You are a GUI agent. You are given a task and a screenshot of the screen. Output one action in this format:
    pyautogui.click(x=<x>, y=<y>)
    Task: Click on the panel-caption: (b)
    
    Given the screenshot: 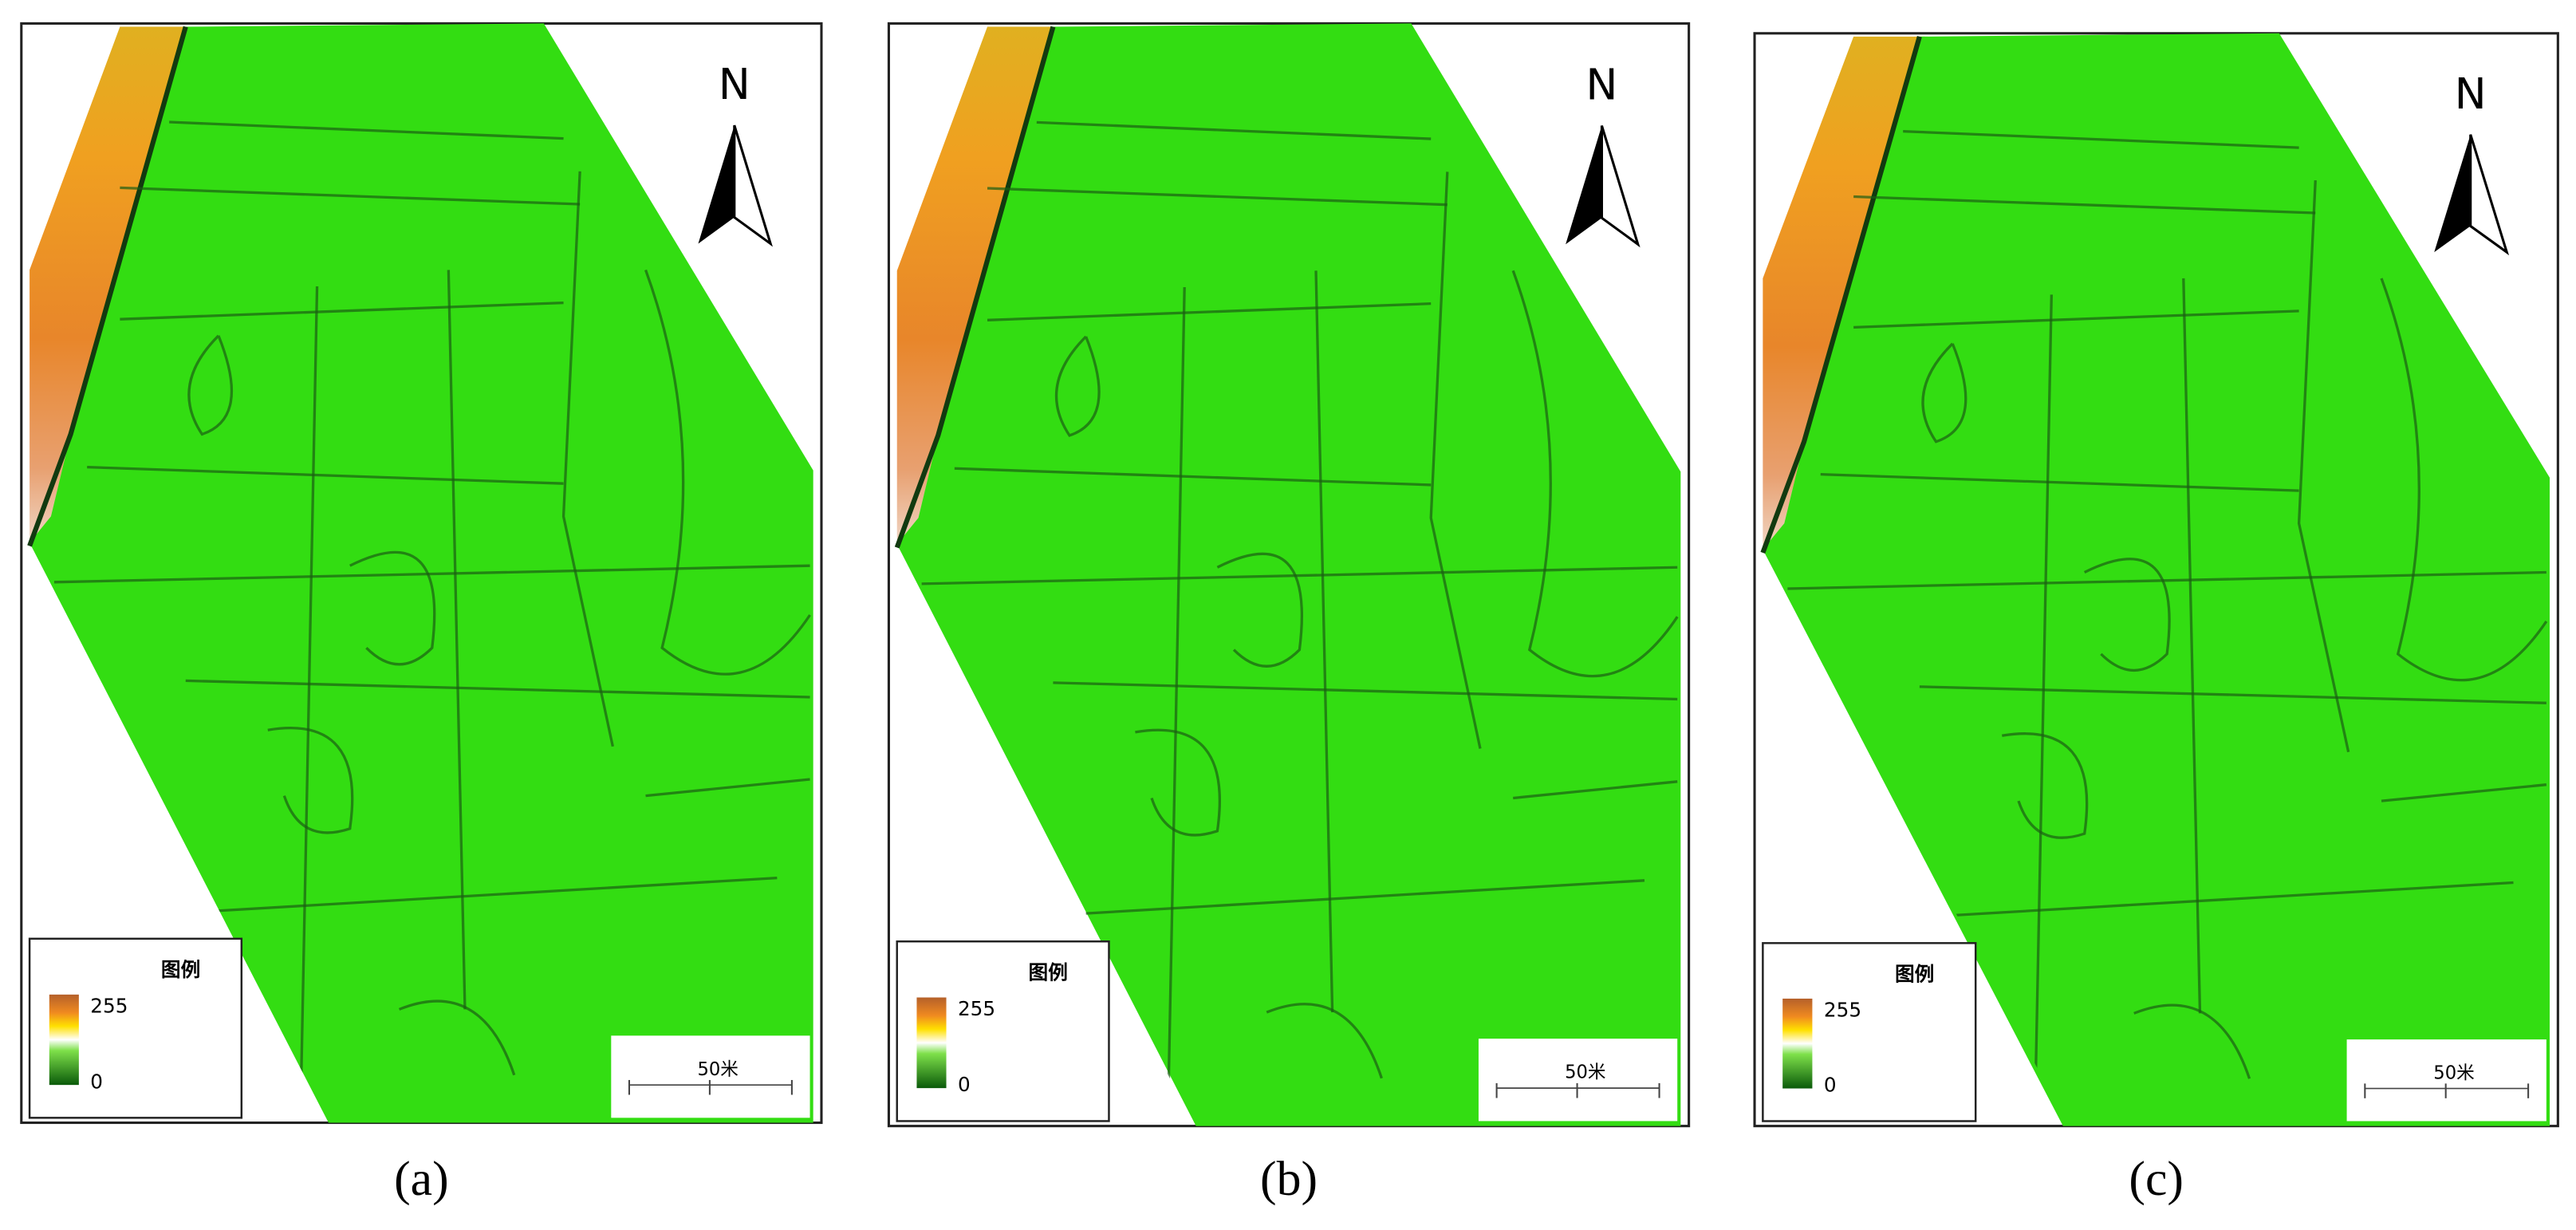 What is the action you would take?
    pyautogui.click(x=1289, y=1179)
    